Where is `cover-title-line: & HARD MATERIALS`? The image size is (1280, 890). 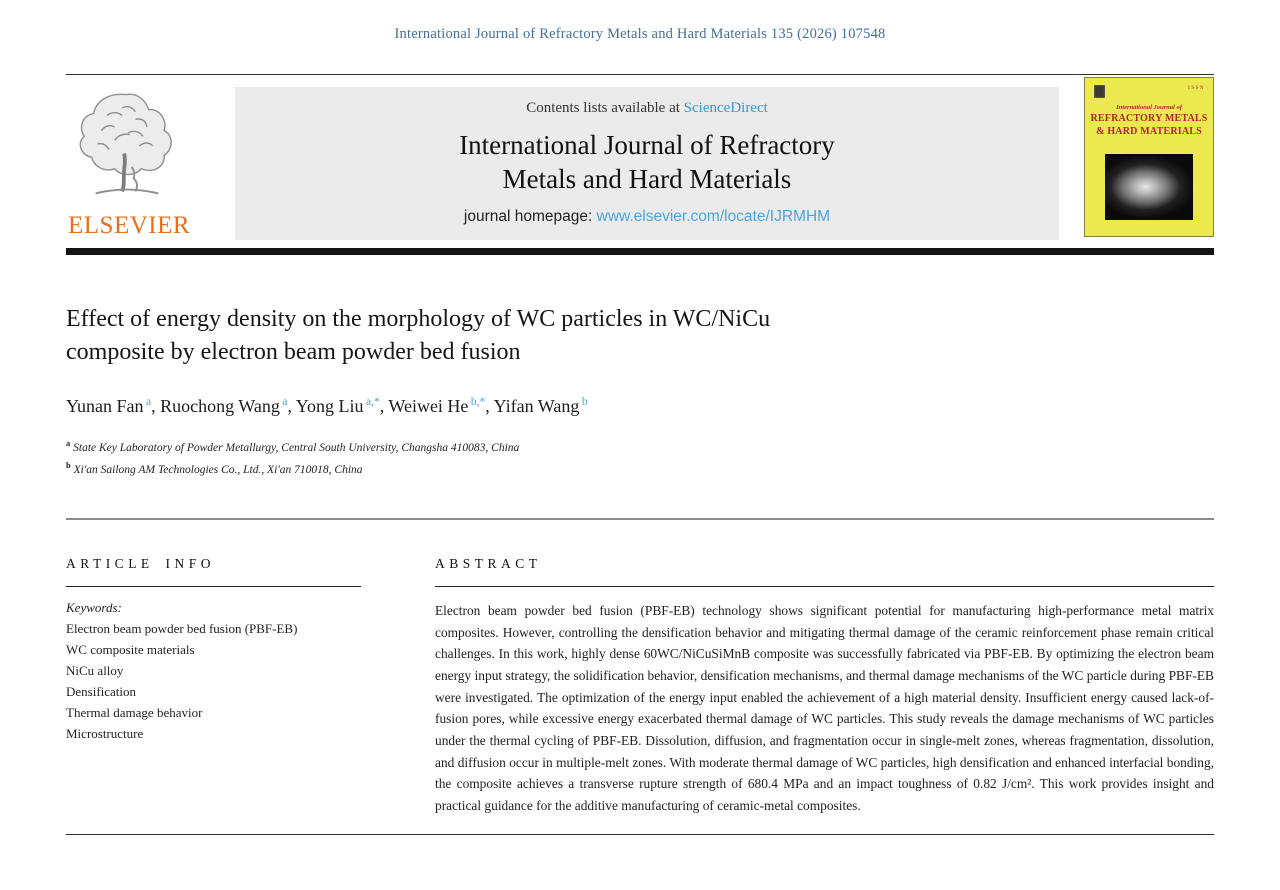
cover-title-line: & HARD MATERIALS is located at coordinates (1149, 131).